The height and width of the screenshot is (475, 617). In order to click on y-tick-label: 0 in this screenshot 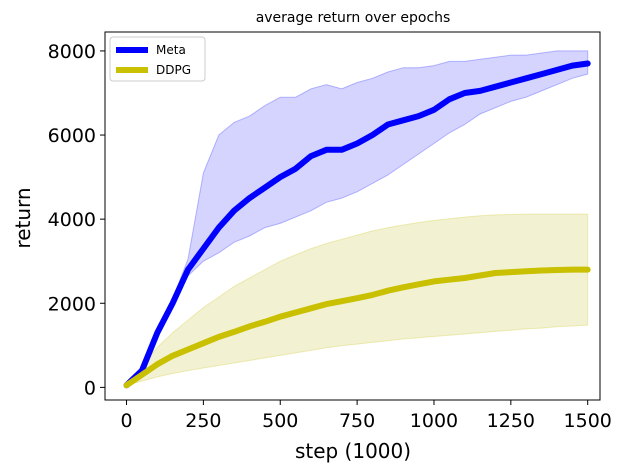, I will do `click(90, 388)`.